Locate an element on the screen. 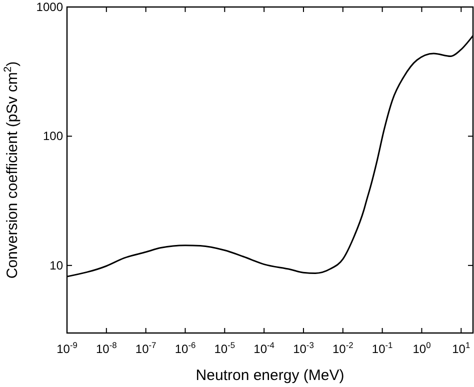  x-tick-label: 10$^{-8}$ is located at coordinates (107, 348).